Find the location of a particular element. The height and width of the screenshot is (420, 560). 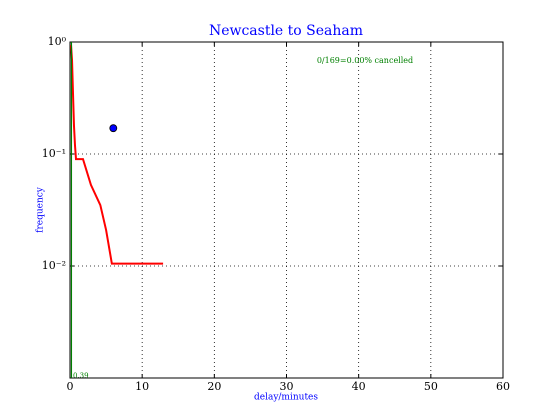

y-tick-label: 10⁰ is located at coordinates (57, 41).